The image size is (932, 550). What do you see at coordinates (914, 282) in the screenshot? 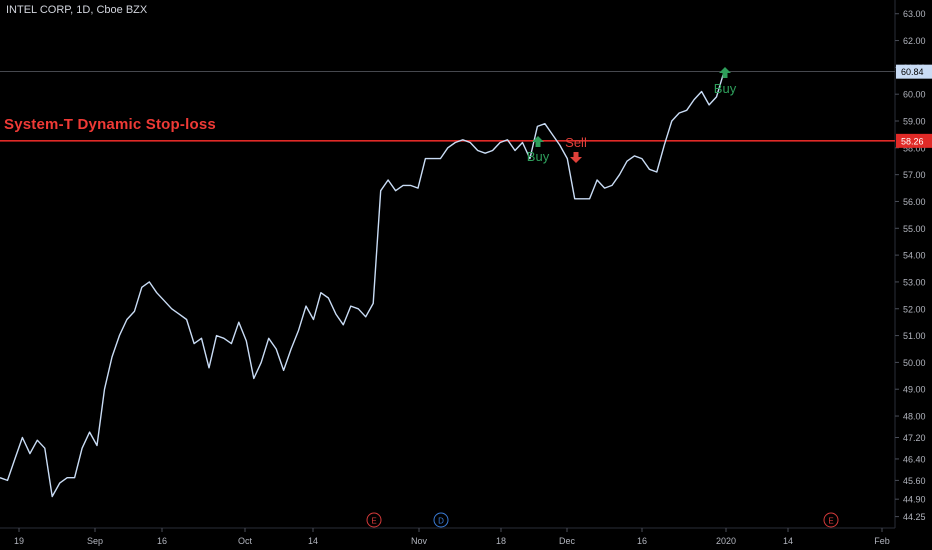
I see `y-tick-label: 53.00` at bounding box center [914, 282].